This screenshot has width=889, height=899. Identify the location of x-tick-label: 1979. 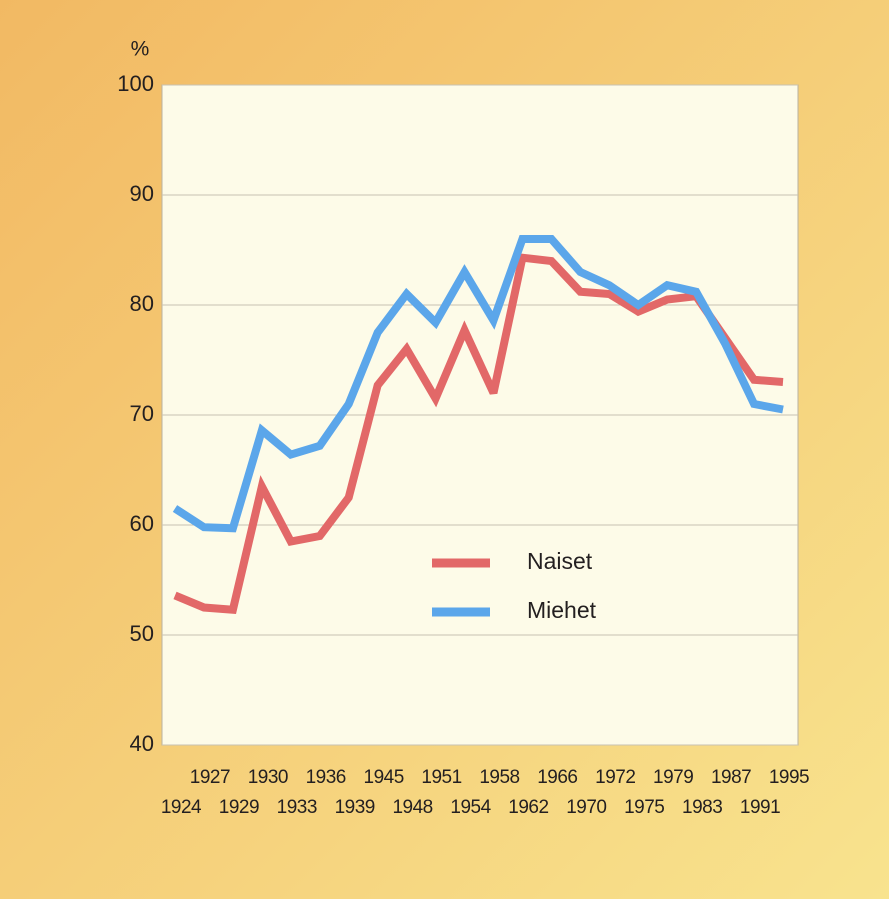
(673, 777).